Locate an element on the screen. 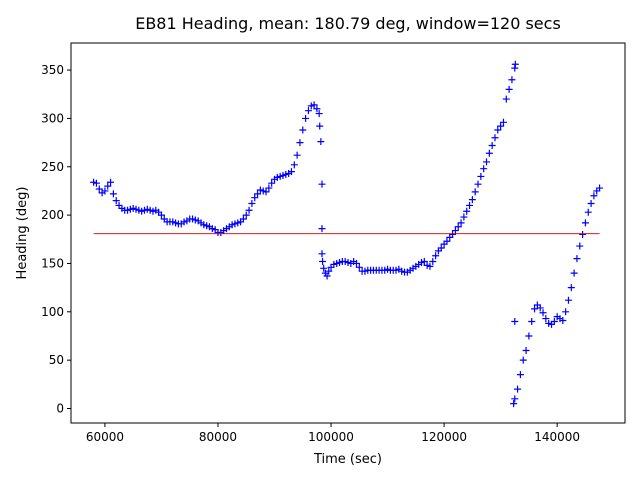 The image size is (640, 480). y-tick-label: 200 is located at coordinates (52, 215).